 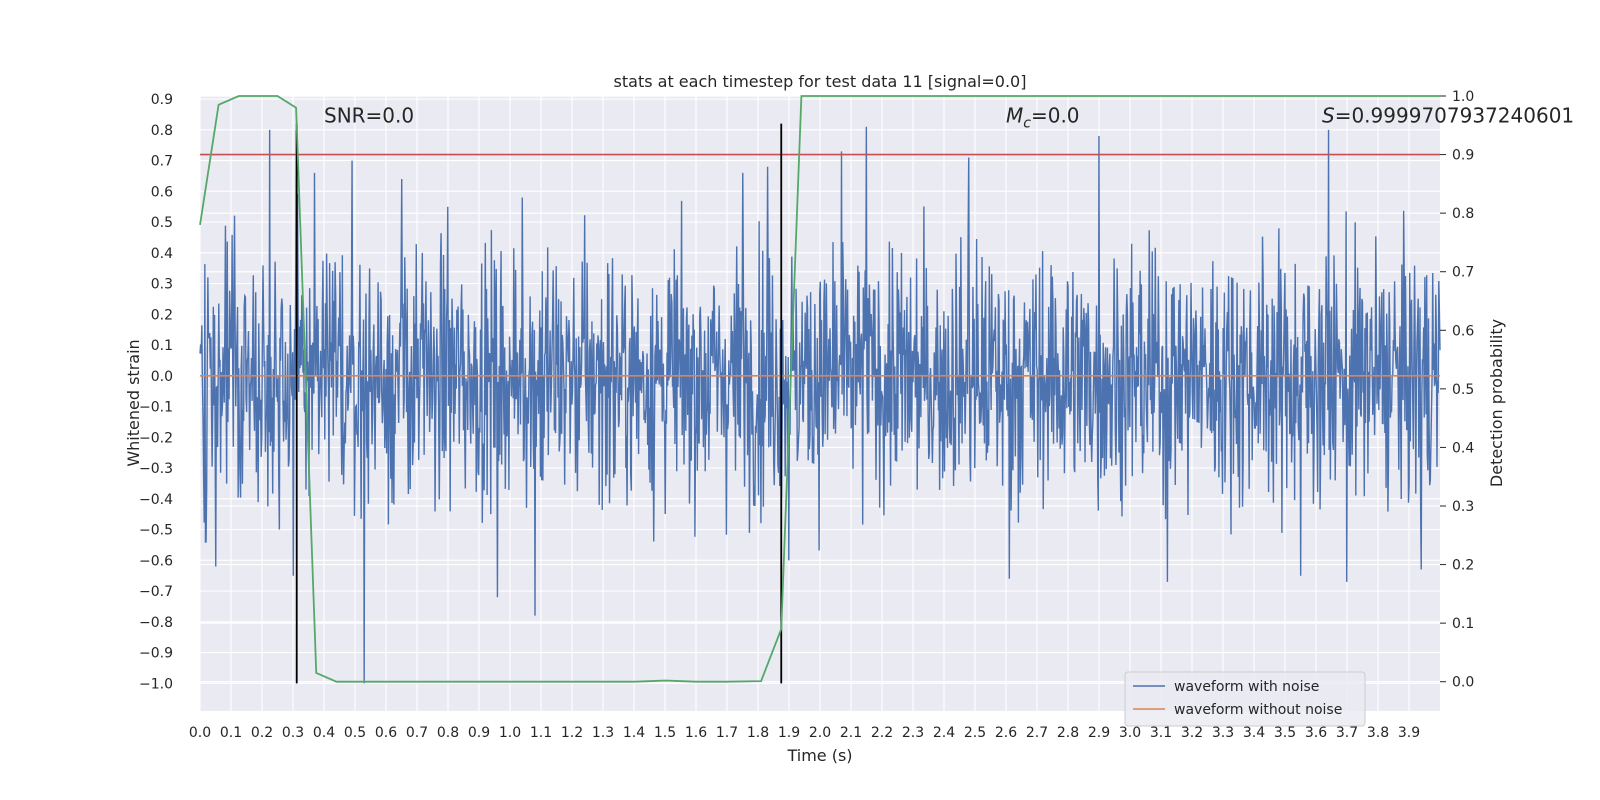 What do you see at coordinates (1463, 273) in the screenshot?
I see `y-right-tick-label-7: 0.7` at bounding box center [1463, 273].